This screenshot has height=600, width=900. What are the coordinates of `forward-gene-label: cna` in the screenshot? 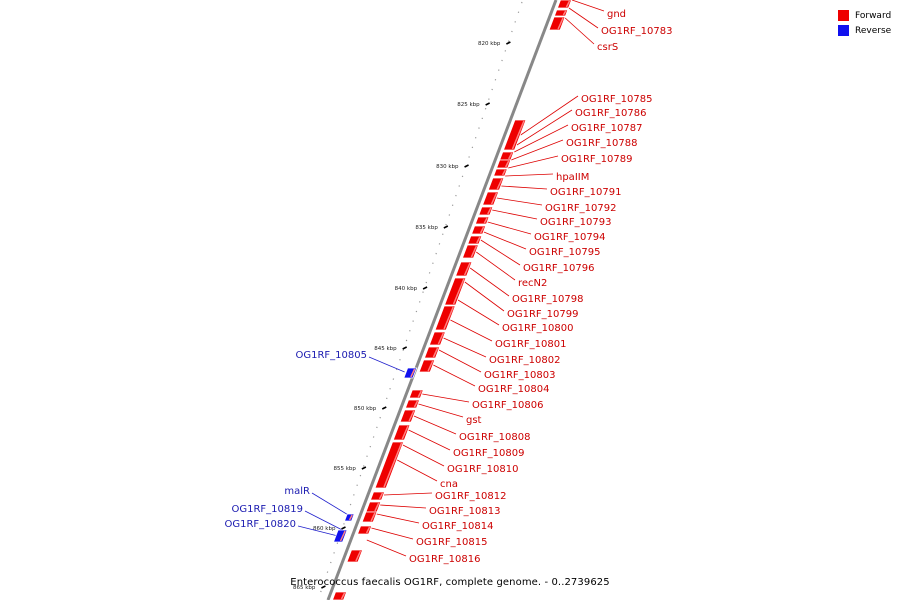 It's located at (449, 484).